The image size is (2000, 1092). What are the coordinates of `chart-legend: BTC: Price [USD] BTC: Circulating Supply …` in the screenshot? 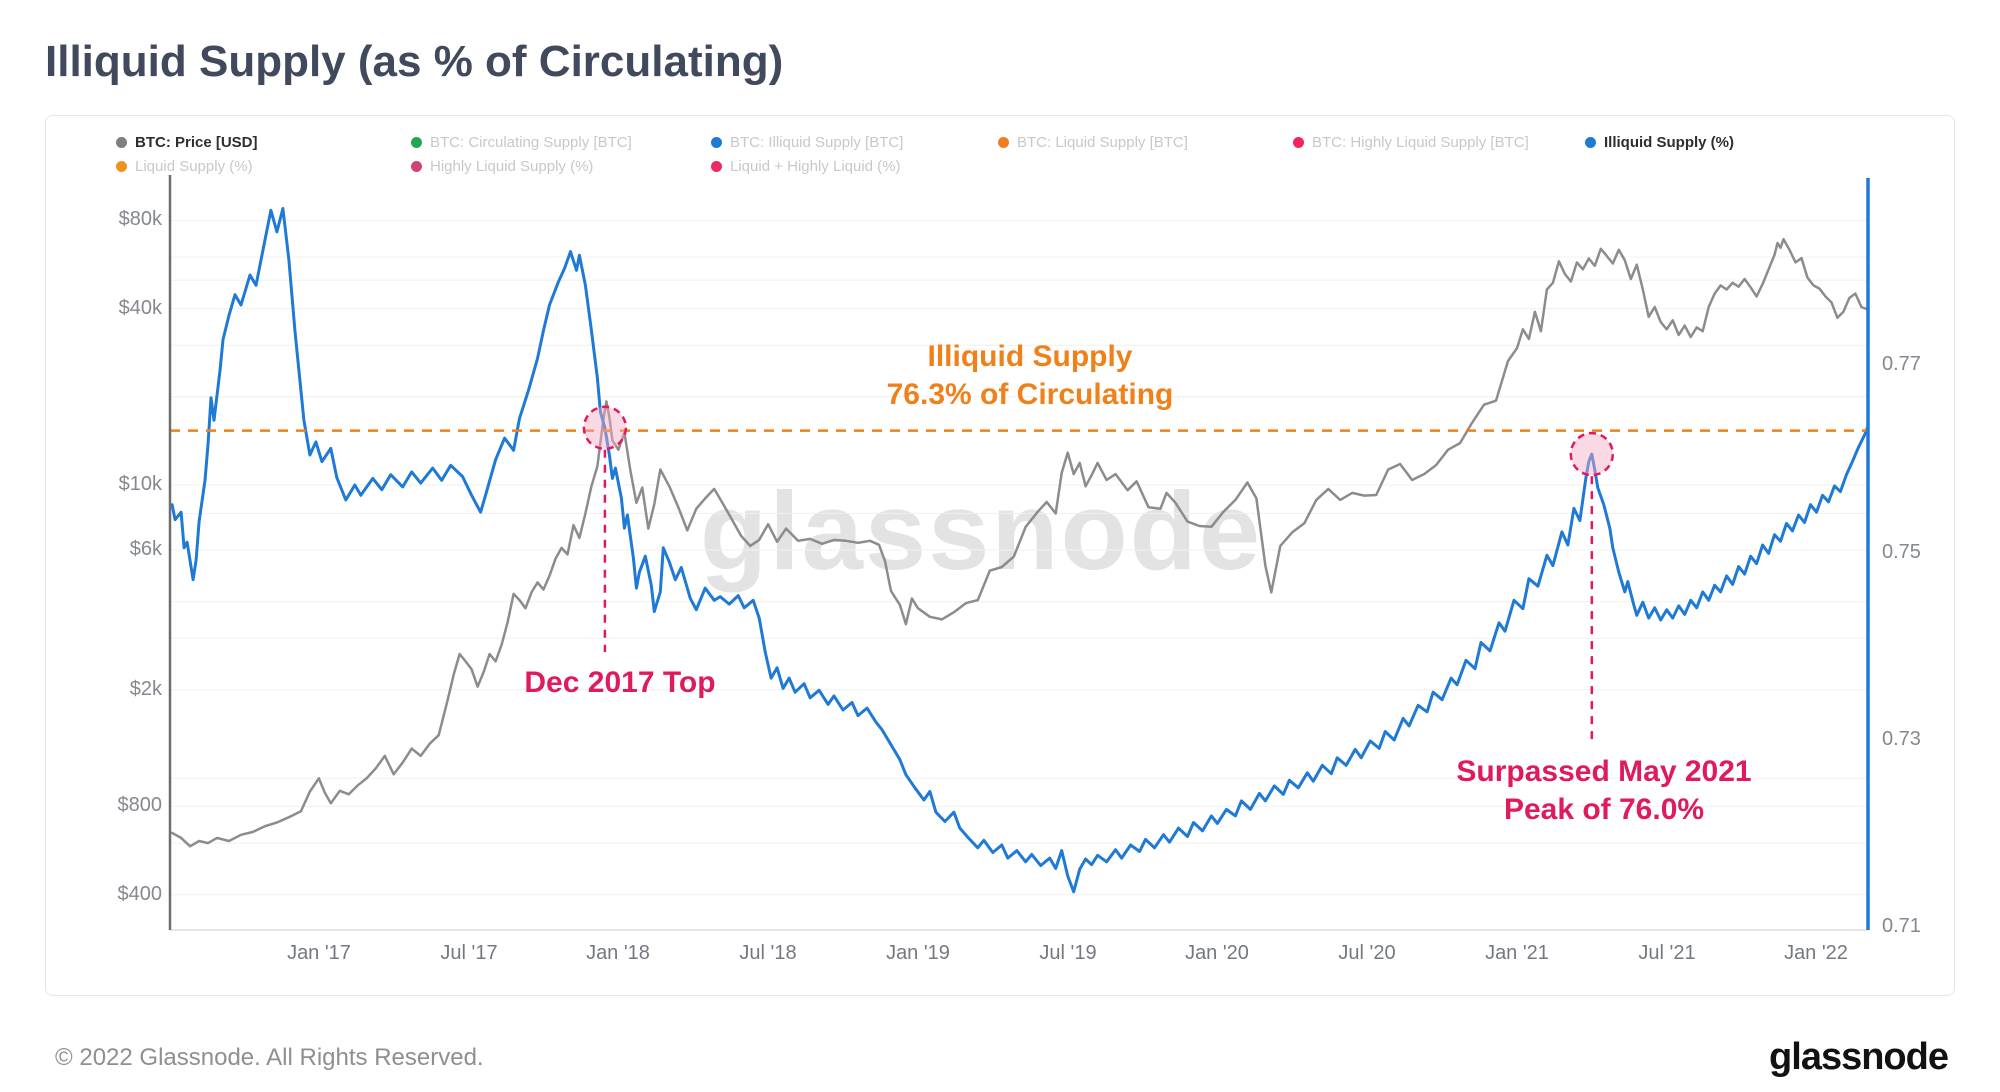 It's located at (925, 154).